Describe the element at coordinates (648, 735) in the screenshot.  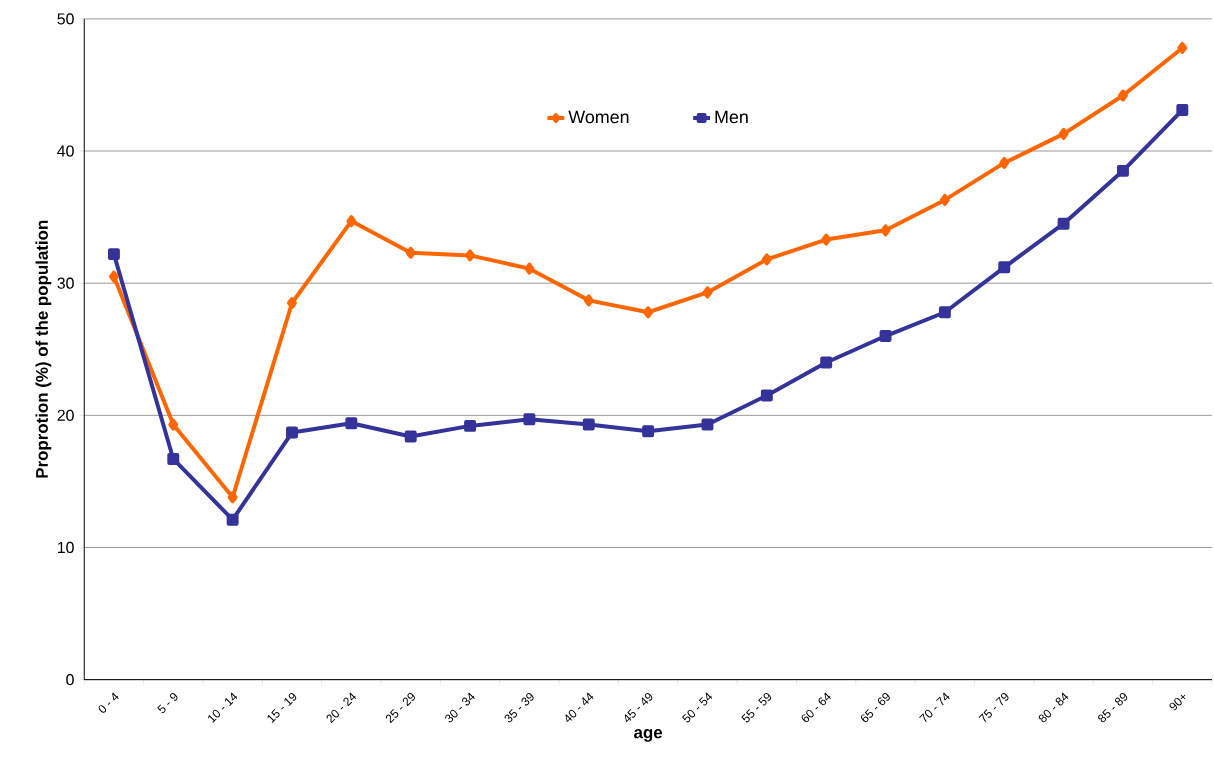
I see `x-axis-title: age` at that location.